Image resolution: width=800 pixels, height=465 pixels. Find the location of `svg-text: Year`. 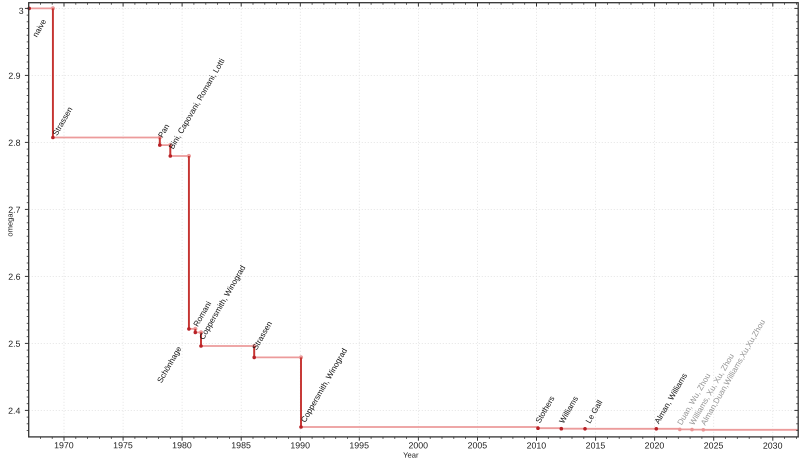

svg-text: Year is located at coordinates (411, 455).